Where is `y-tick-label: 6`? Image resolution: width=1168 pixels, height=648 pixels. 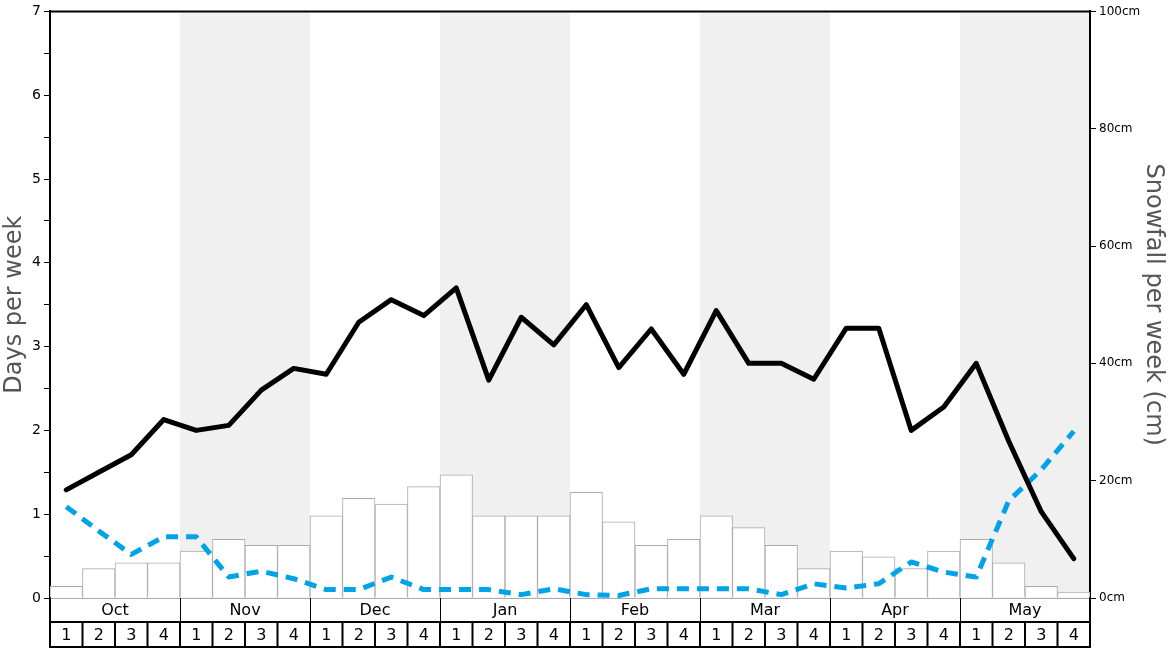 y-tick-label: 6 is located at coordinates (37, 93).